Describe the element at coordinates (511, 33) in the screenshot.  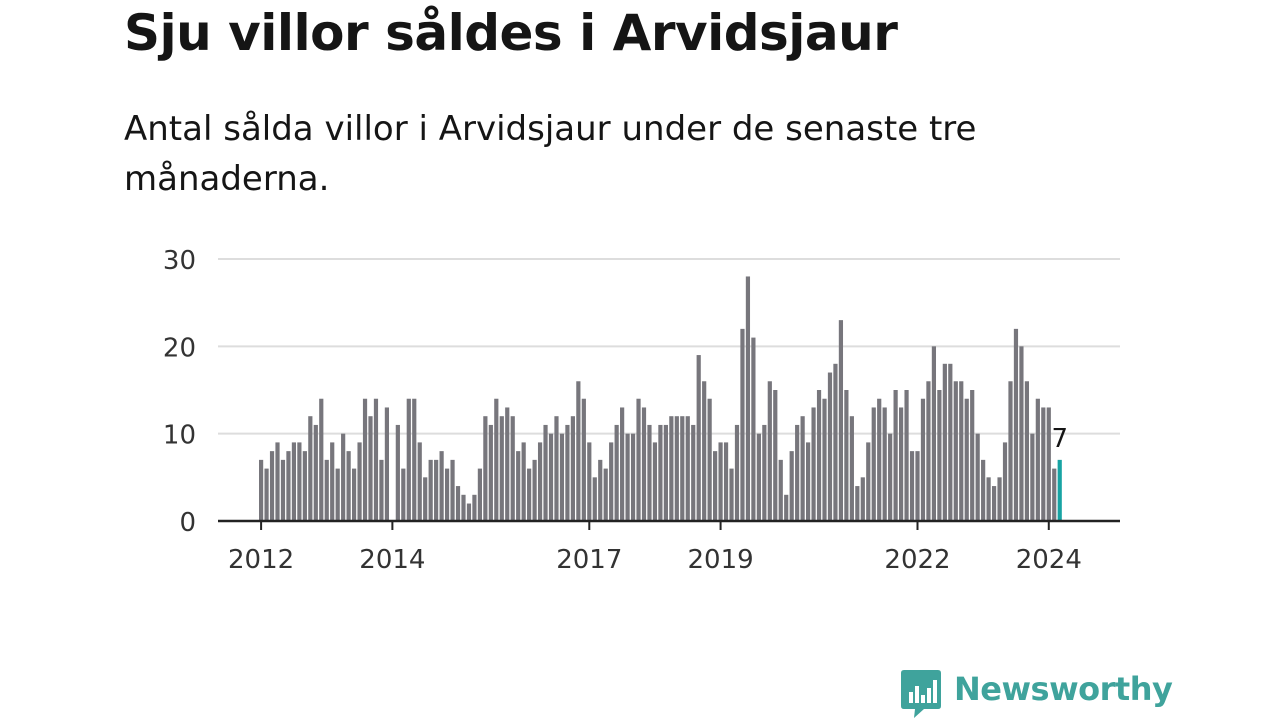
I see `chart-title: Sju villor såldes i Arvidsjaur` at that location.